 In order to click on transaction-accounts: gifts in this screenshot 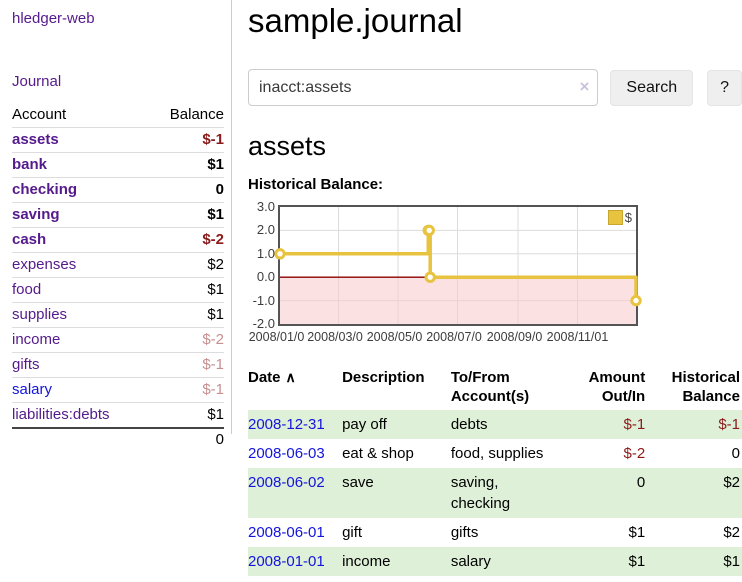, I will do `click(464, 532)`.